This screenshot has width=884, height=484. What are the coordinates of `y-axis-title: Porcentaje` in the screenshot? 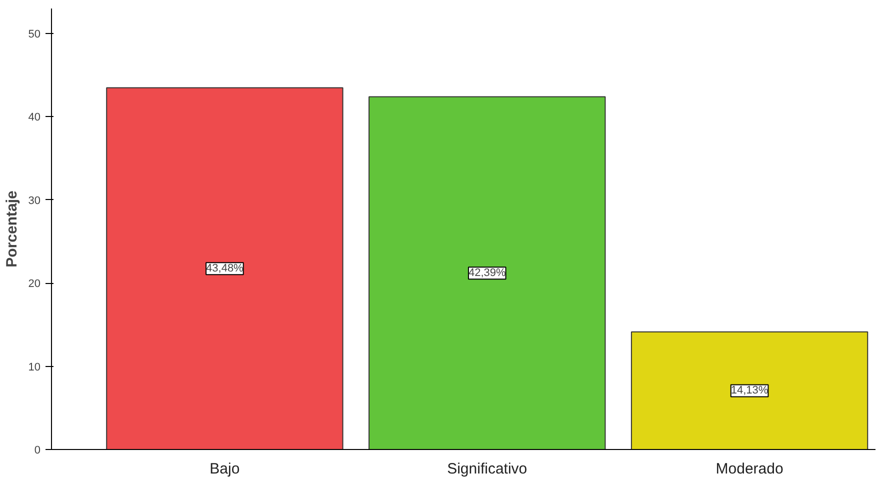 It's located at (11, 229).